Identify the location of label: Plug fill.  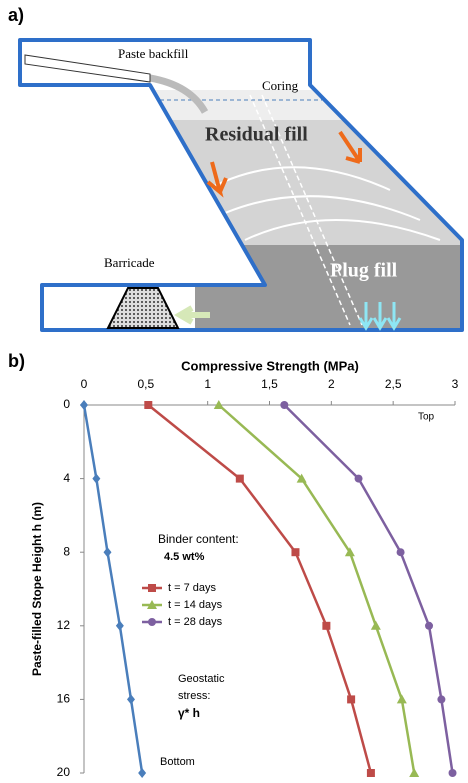
(364, 271).